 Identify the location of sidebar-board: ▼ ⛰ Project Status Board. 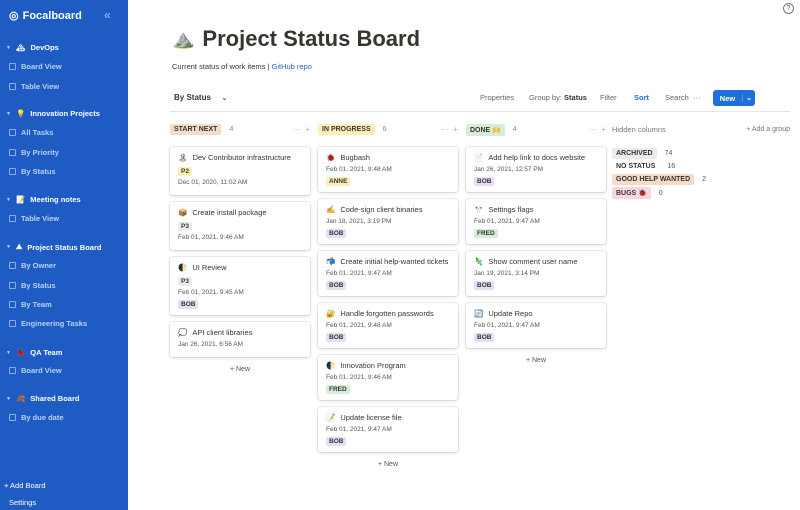
(54, 247).